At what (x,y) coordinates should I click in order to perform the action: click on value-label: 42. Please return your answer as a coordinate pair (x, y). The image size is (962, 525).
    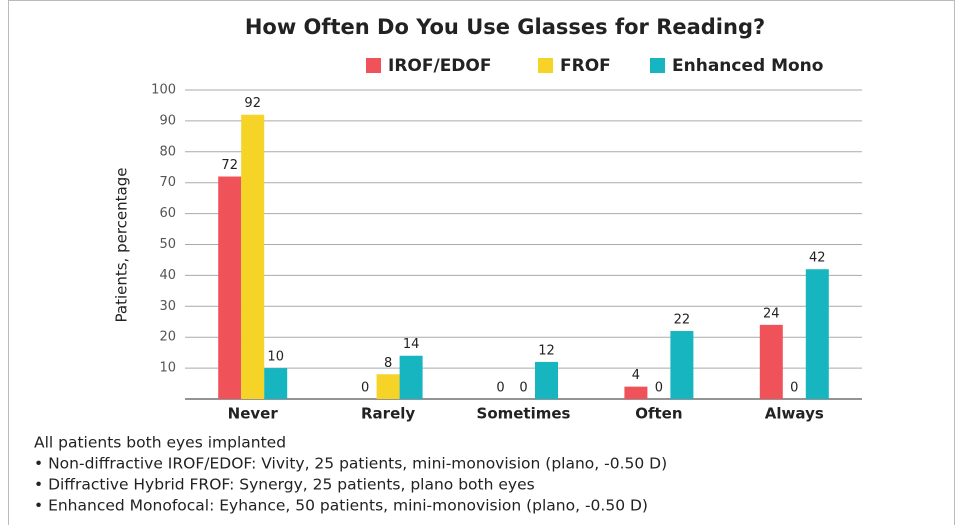
    Looking at the image, I should click on (817, 258).